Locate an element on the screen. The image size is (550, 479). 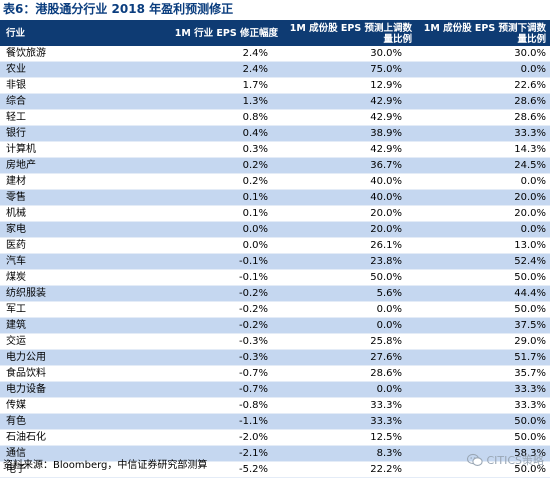
cell-upgrade-ratio: 5.6% is located at coordinates (349, 294).